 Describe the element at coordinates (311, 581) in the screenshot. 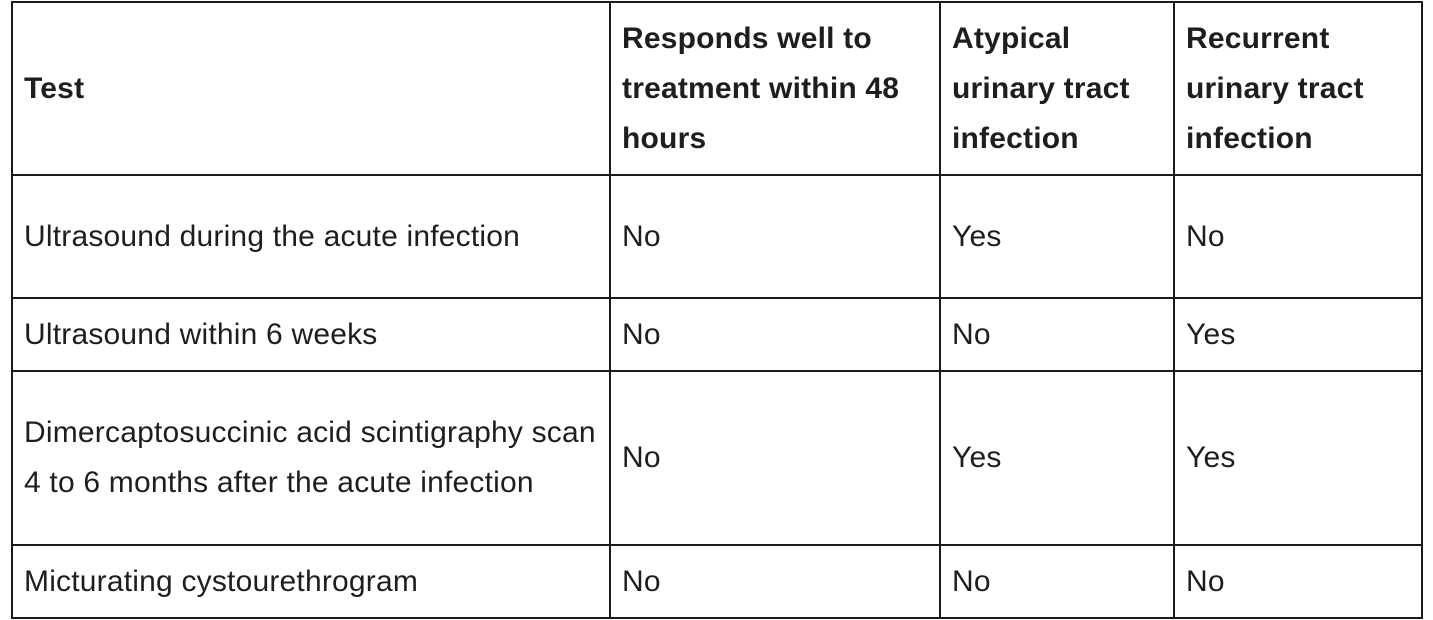

I see `test-name-cell: Micturating cystourethrogram` at that location.